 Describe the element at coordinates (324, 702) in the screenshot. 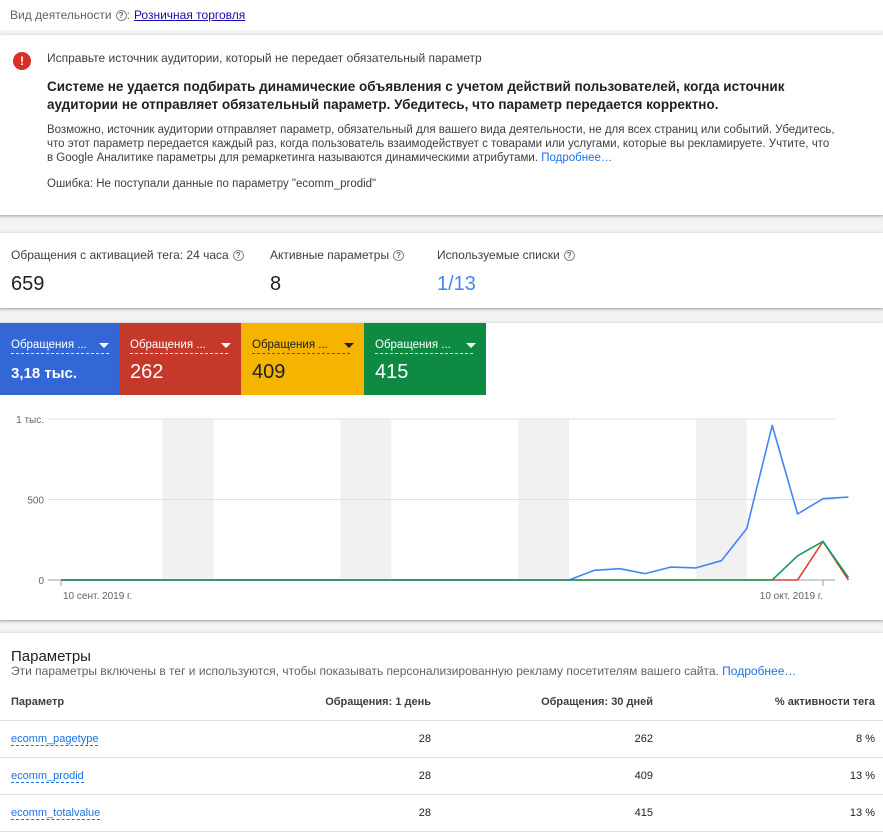

I see `col-day: Обращения: 1 день` at that location.